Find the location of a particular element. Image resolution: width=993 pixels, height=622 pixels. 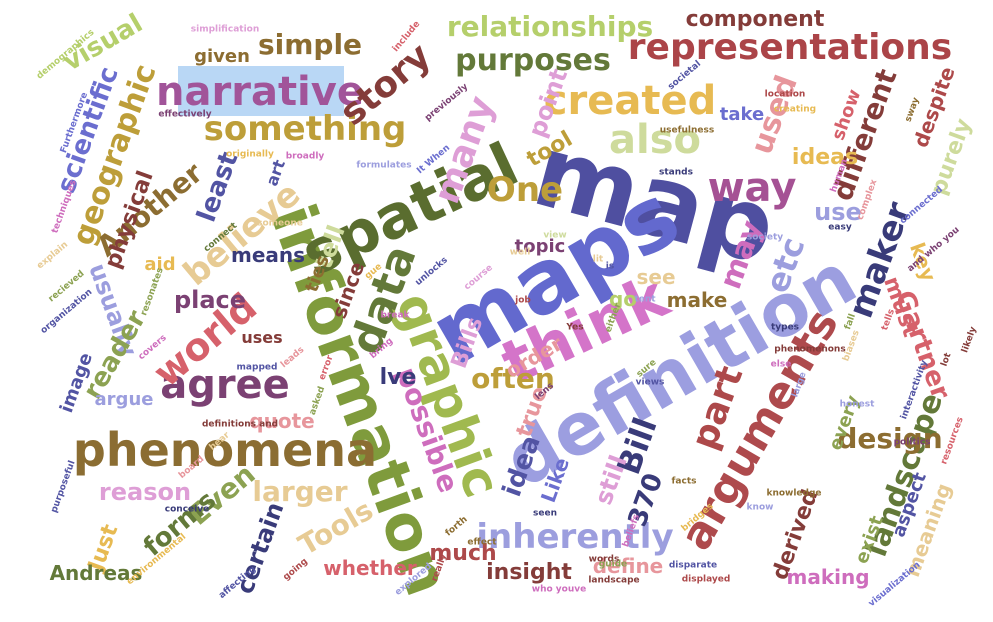

cloud-word: displayed is located at coordinates (706, 579).